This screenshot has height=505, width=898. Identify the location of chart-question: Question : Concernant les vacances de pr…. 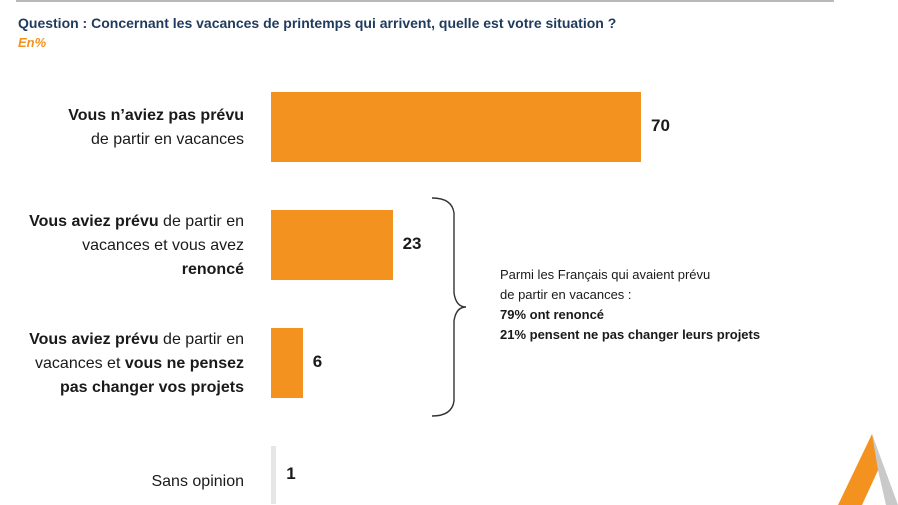
(317, 23).